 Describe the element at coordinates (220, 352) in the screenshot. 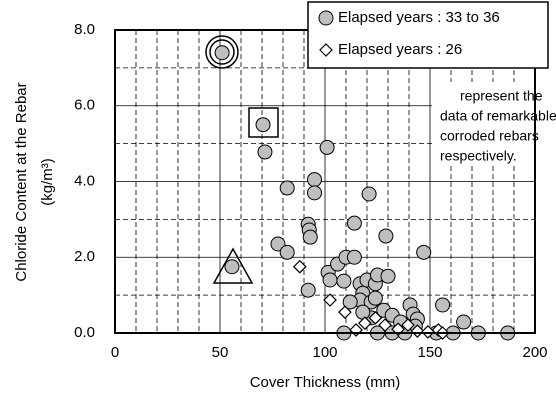

I see `x-tick-label: 50` at that location.